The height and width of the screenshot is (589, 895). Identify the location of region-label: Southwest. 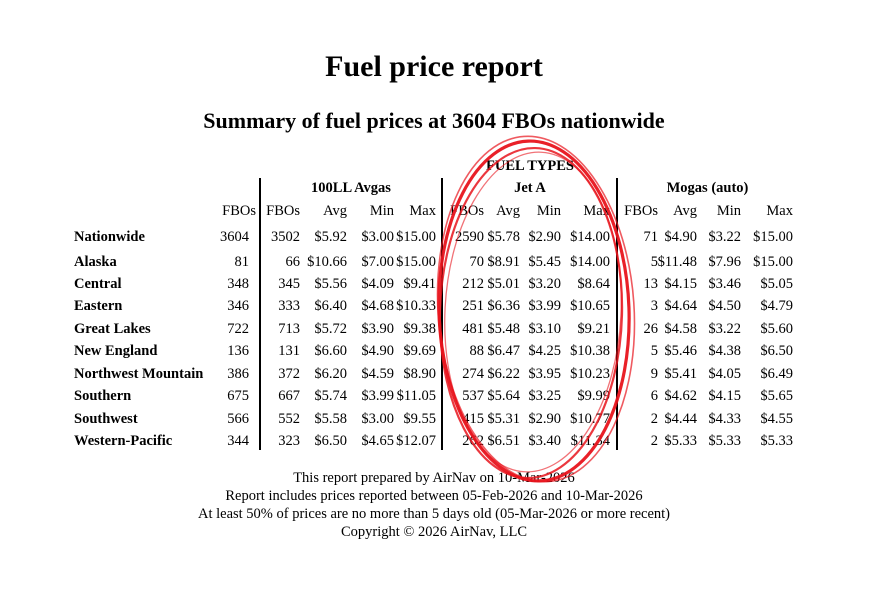
(106, 419).